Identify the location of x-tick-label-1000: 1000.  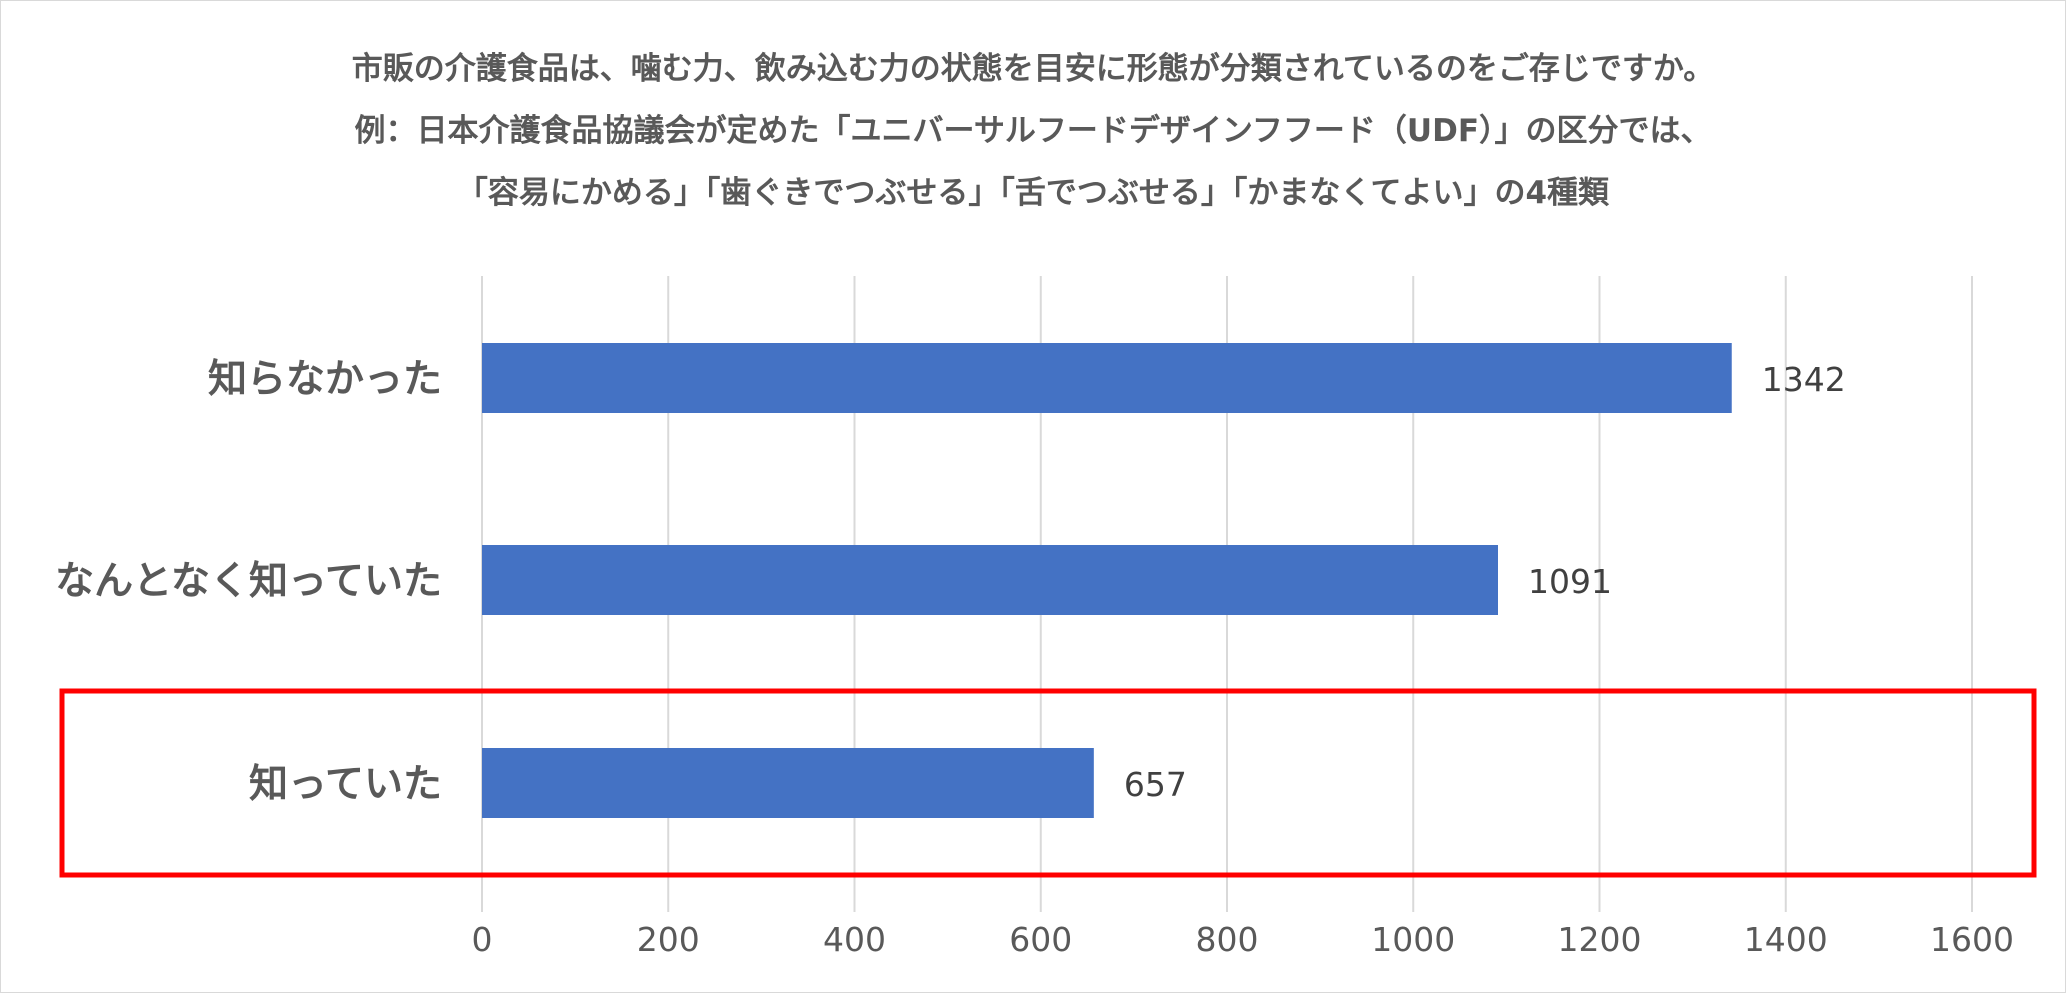
(1413, 939).